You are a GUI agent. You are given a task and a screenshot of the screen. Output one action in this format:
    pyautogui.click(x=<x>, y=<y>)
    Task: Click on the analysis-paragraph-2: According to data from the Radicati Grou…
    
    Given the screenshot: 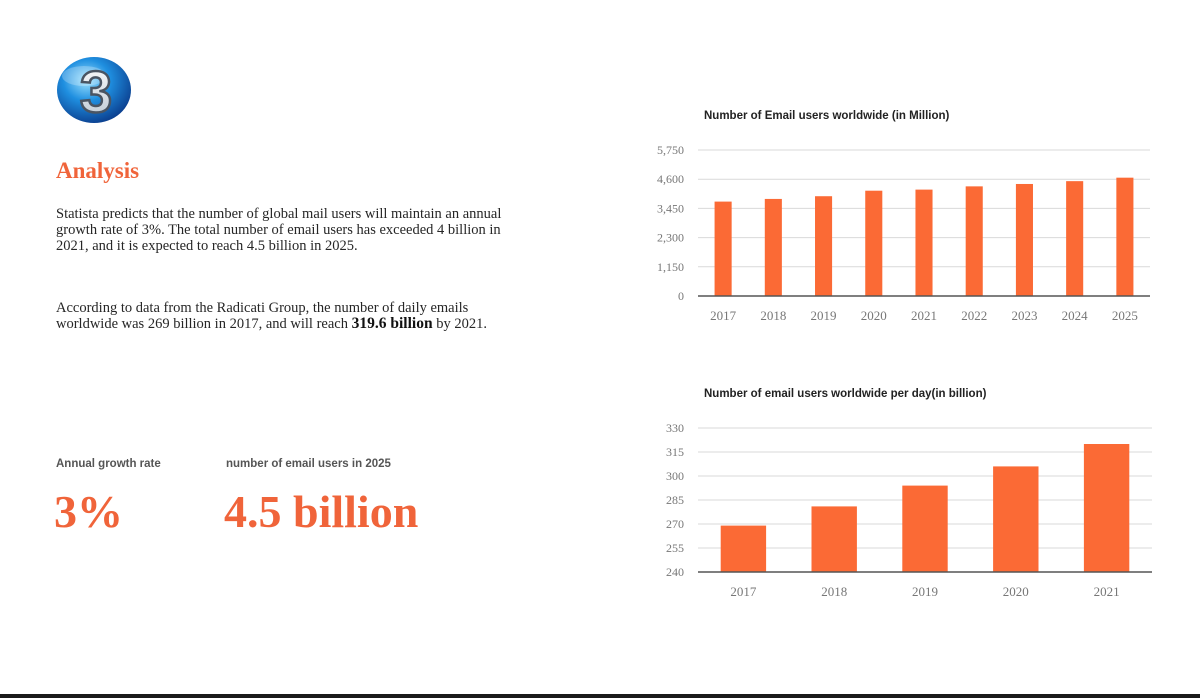 What is the action you would take?
    pyautogui.click(x=283, y=316)
    